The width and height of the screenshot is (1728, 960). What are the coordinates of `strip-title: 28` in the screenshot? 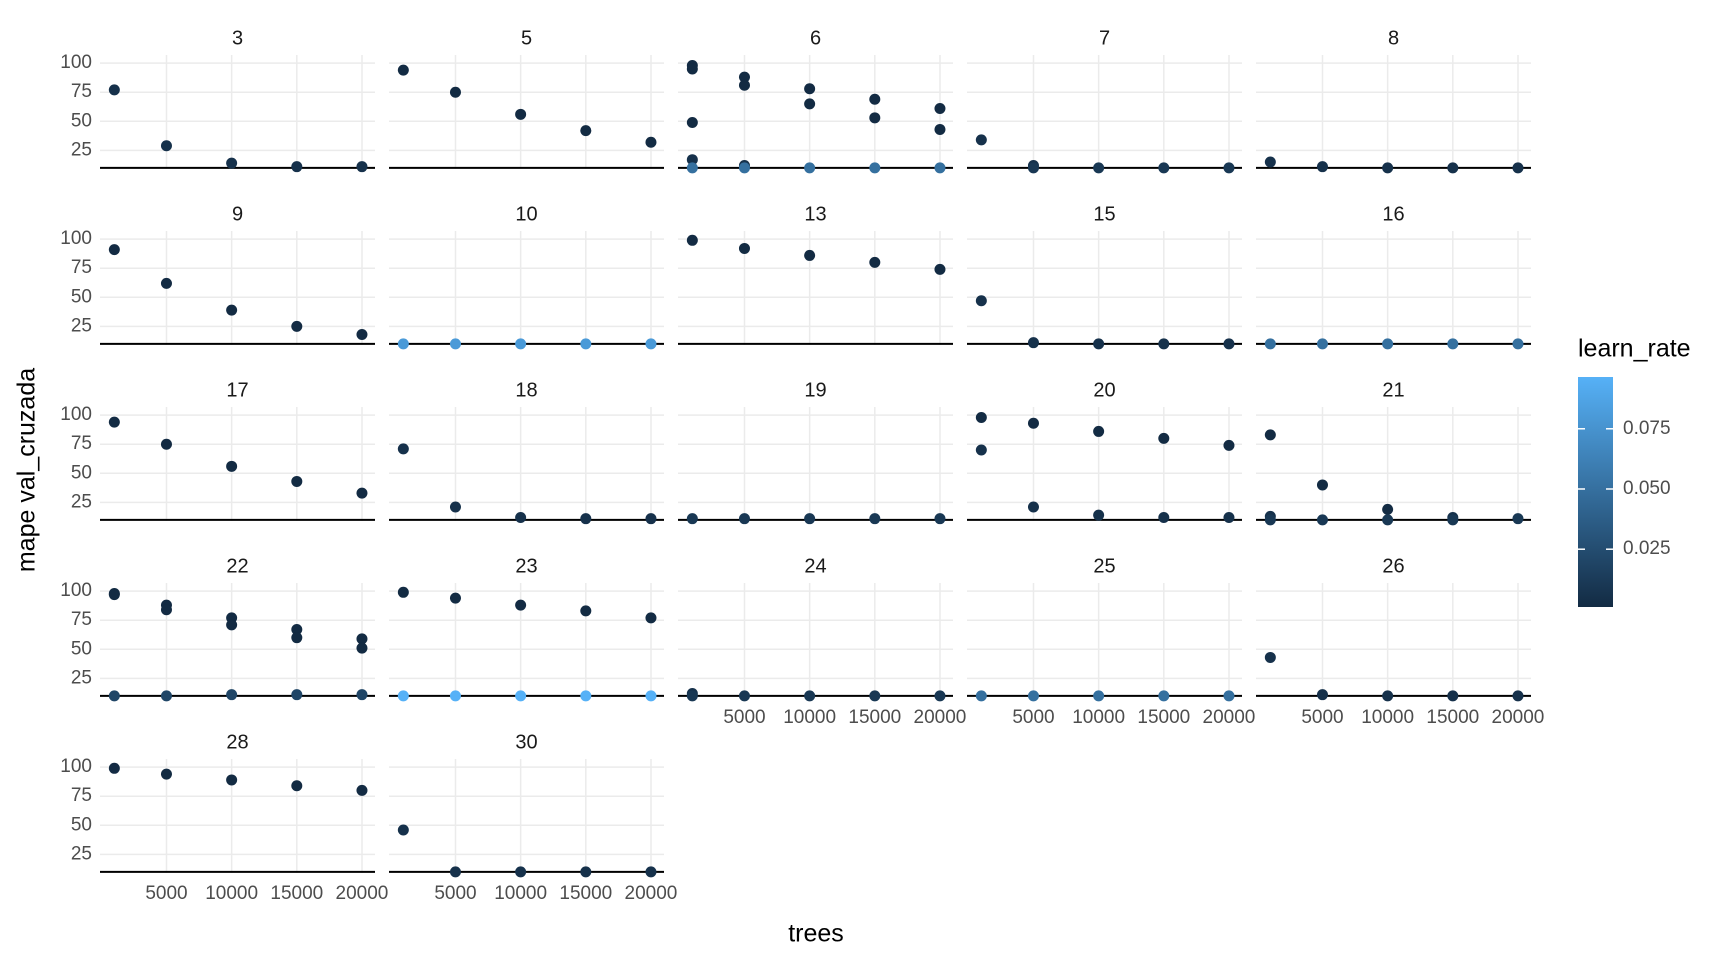 It's located at (237, 742).